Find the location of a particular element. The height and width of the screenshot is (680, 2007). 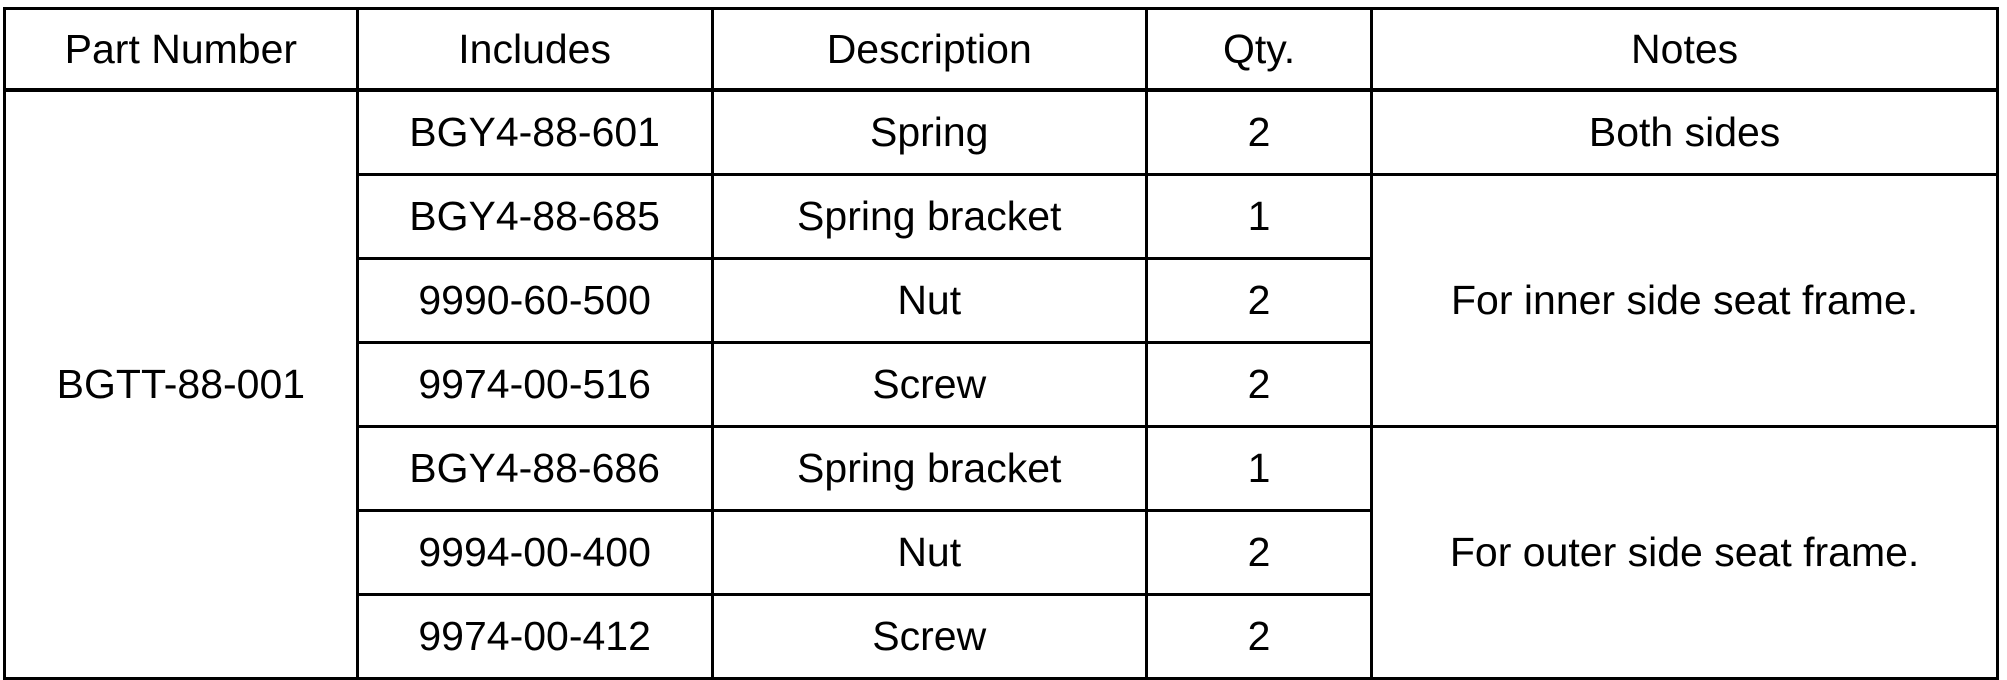

table-row: 9990-60-500 Nut 2 is located at coordinates (1001, 300).